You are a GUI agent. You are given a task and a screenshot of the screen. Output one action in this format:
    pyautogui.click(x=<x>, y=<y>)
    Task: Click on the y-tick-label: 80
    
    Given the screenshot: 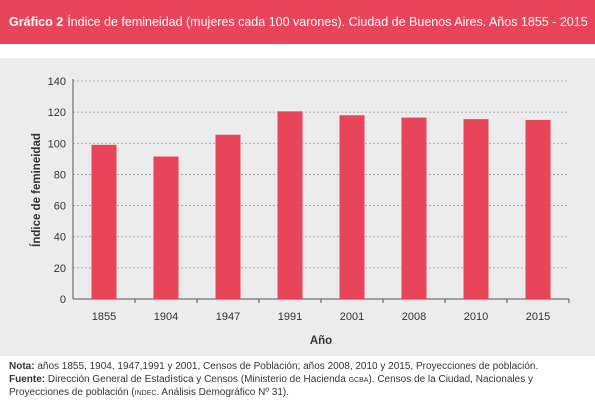 What is the action you would take?
    pyautogui.click(x=60, y=175)
    